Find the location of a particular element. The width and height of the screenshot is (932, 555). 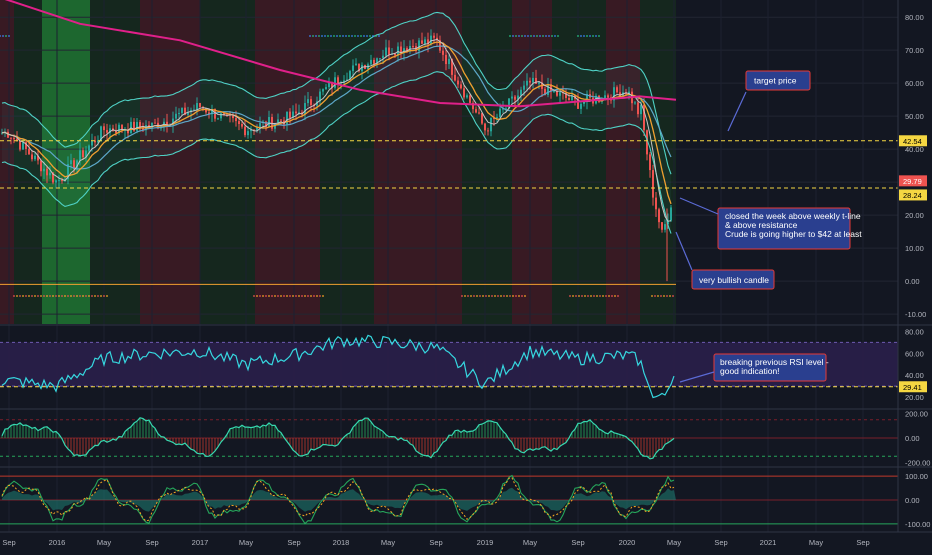

price-tick-label: 60.00 is located at coordinates (914, 83).